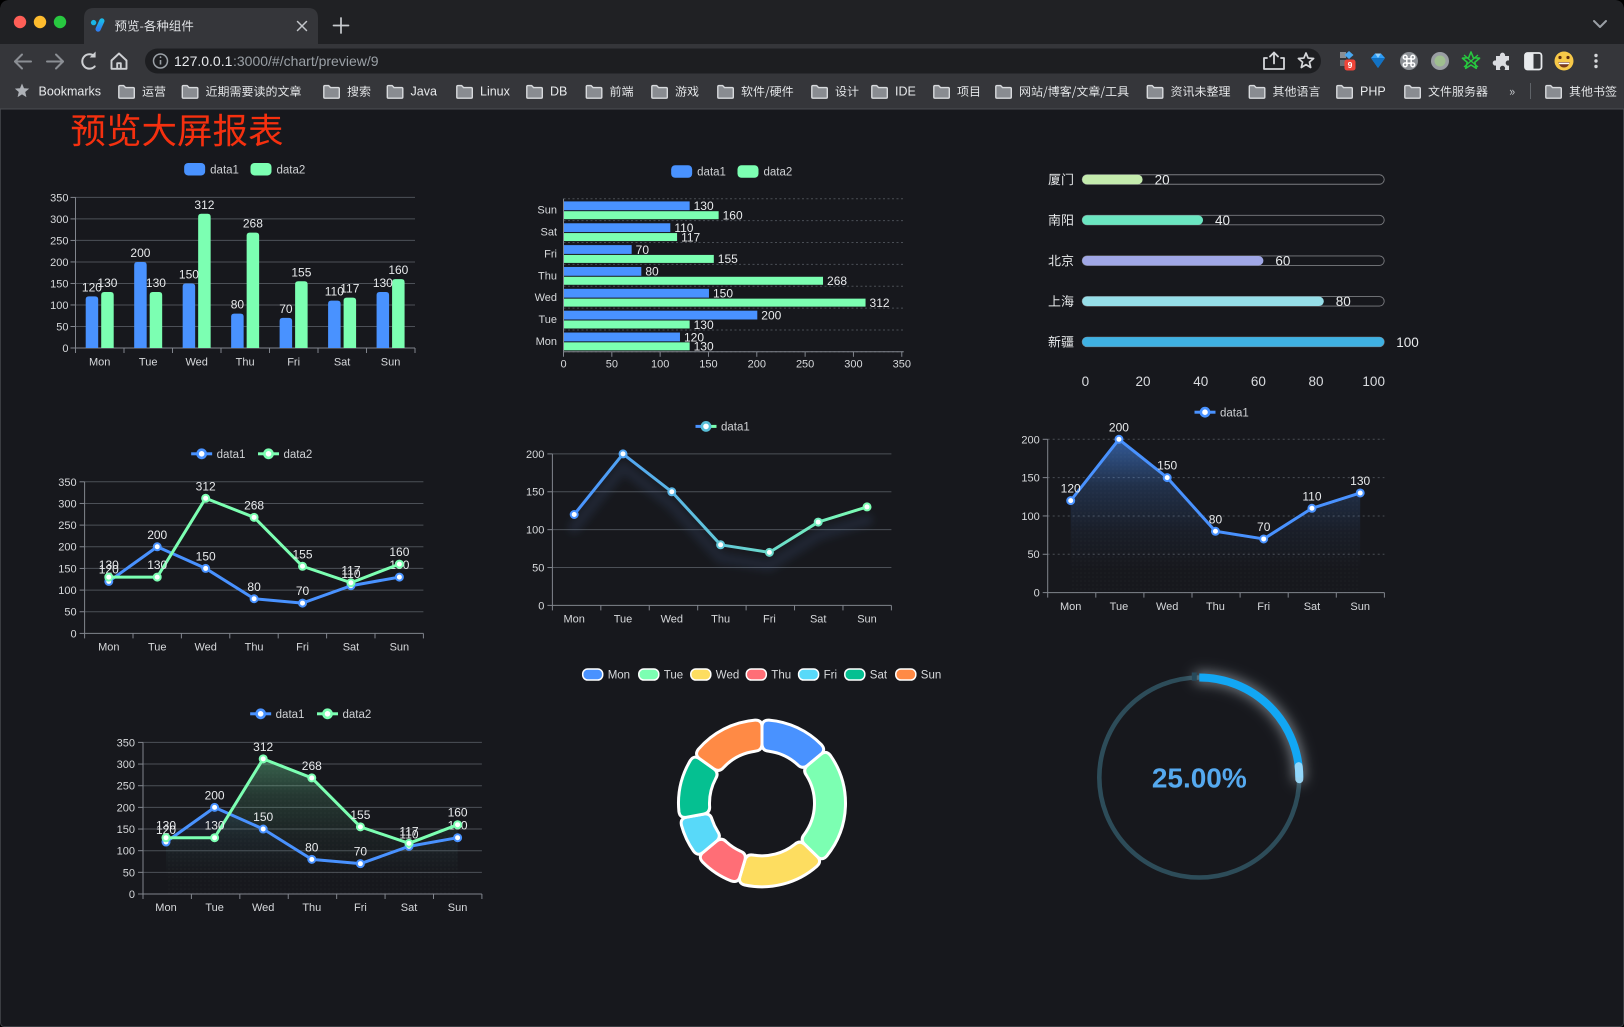  I want to click on svg-text: Linux, so click(495, 92).